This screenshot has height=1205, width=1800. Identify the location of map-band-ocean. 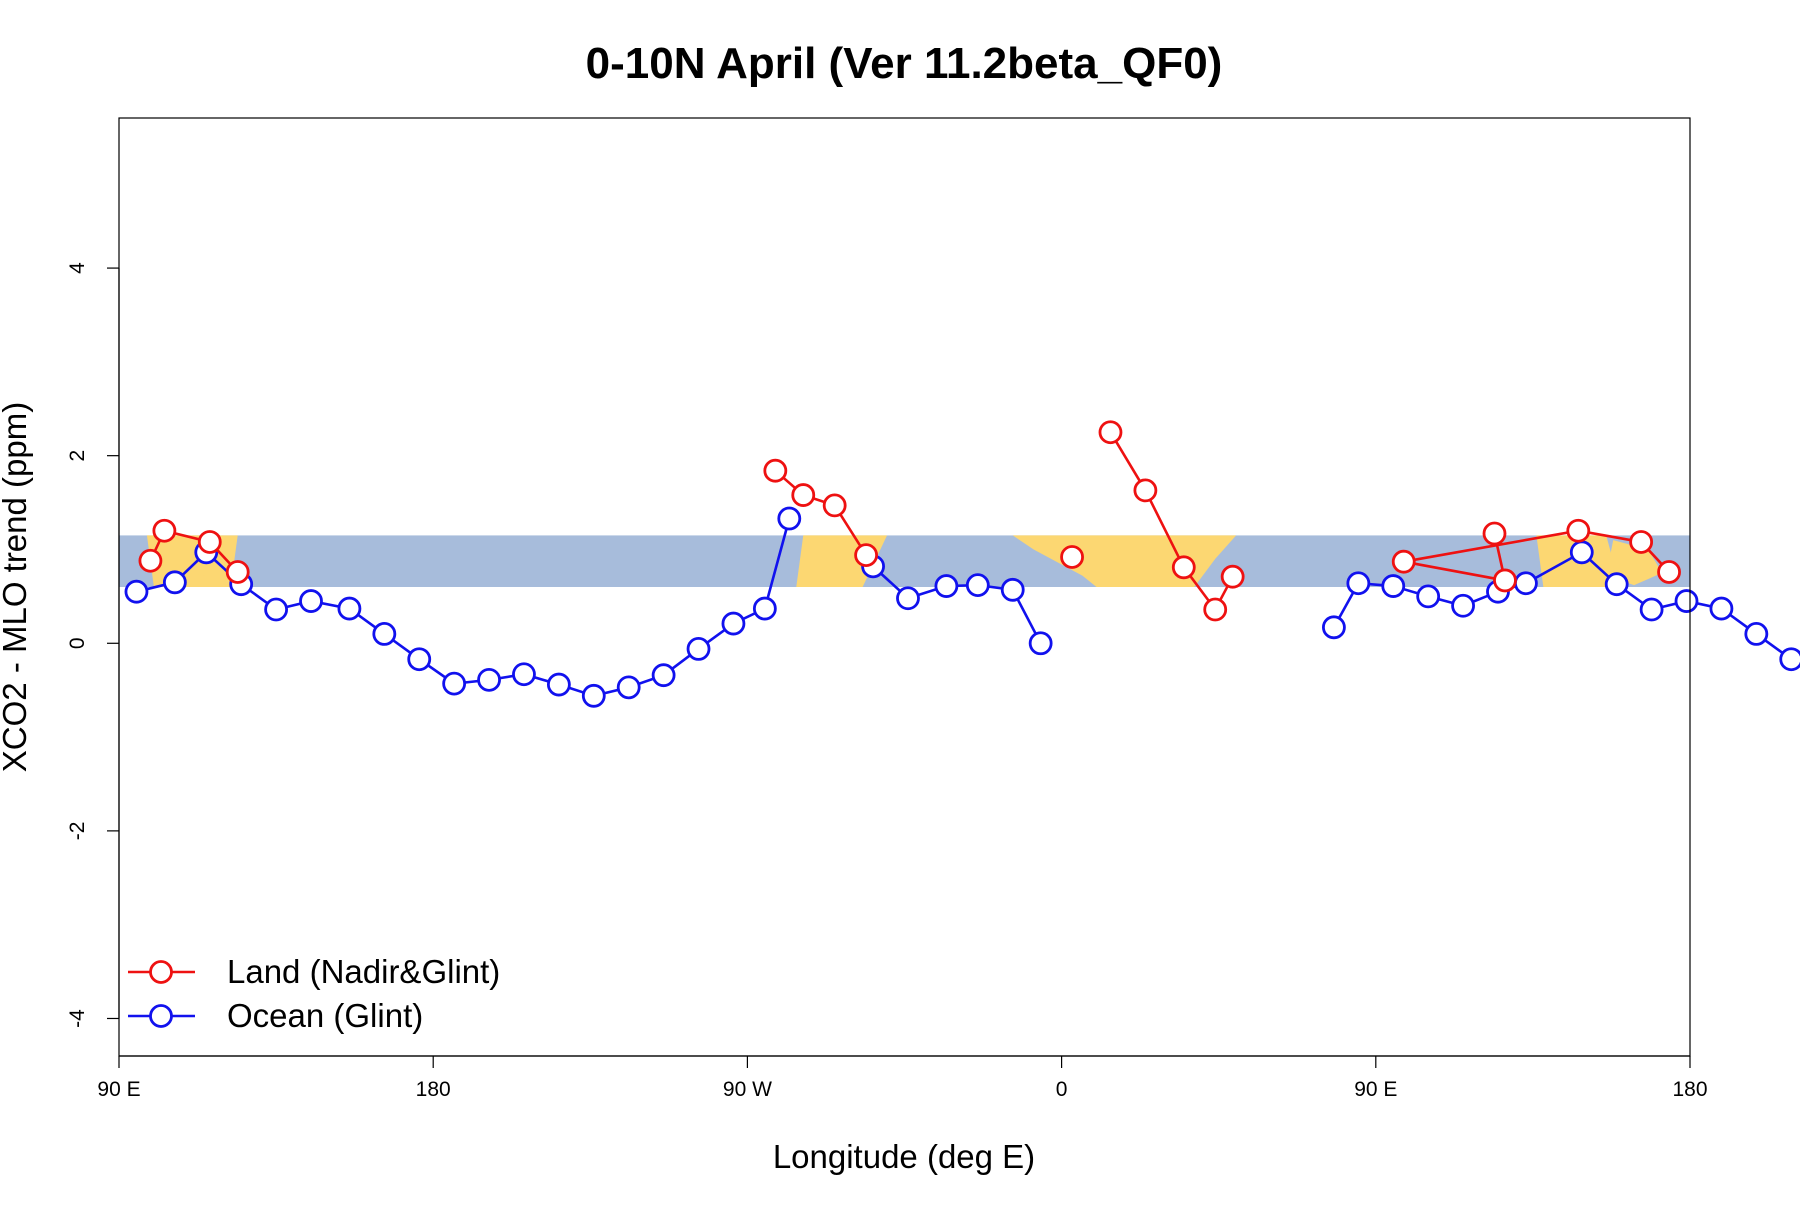
(904, 561).